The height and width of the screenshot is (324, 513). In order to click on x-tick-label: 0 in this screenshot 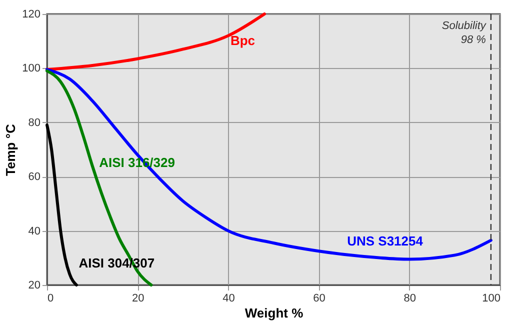, I will do `click(51, 298)`.